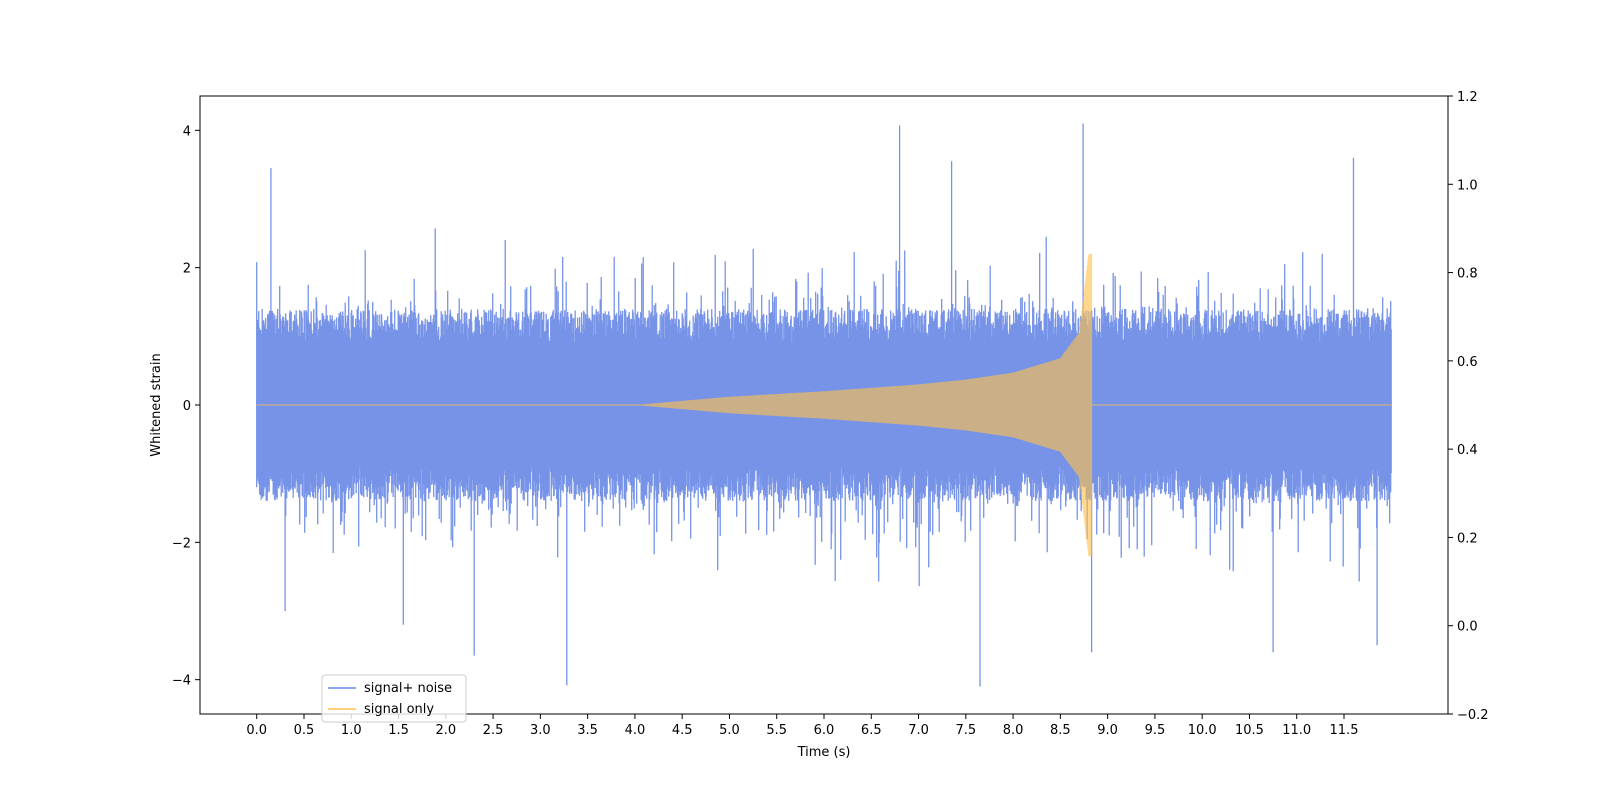 Image resolution: width=1600 pixels, height=805 pixels. Describe the element at coordinates (1467, 362) in the screenshot. I see `y2-tick-label: 0.6` at that location.